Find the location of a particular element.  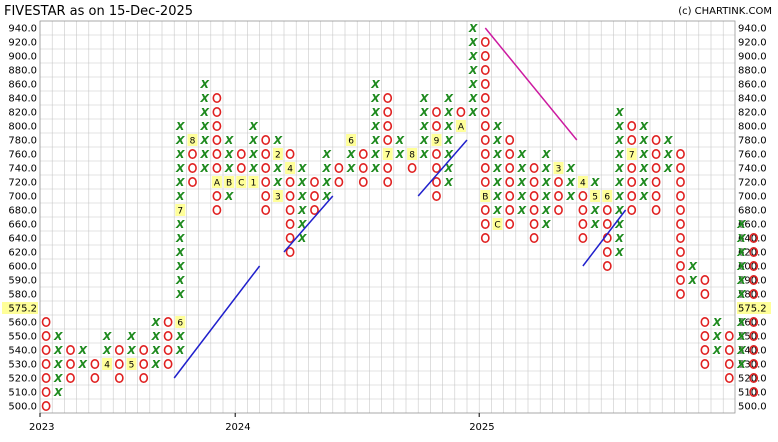

y-tick-label-left: 860.0 is located at coordinates (22, 85).